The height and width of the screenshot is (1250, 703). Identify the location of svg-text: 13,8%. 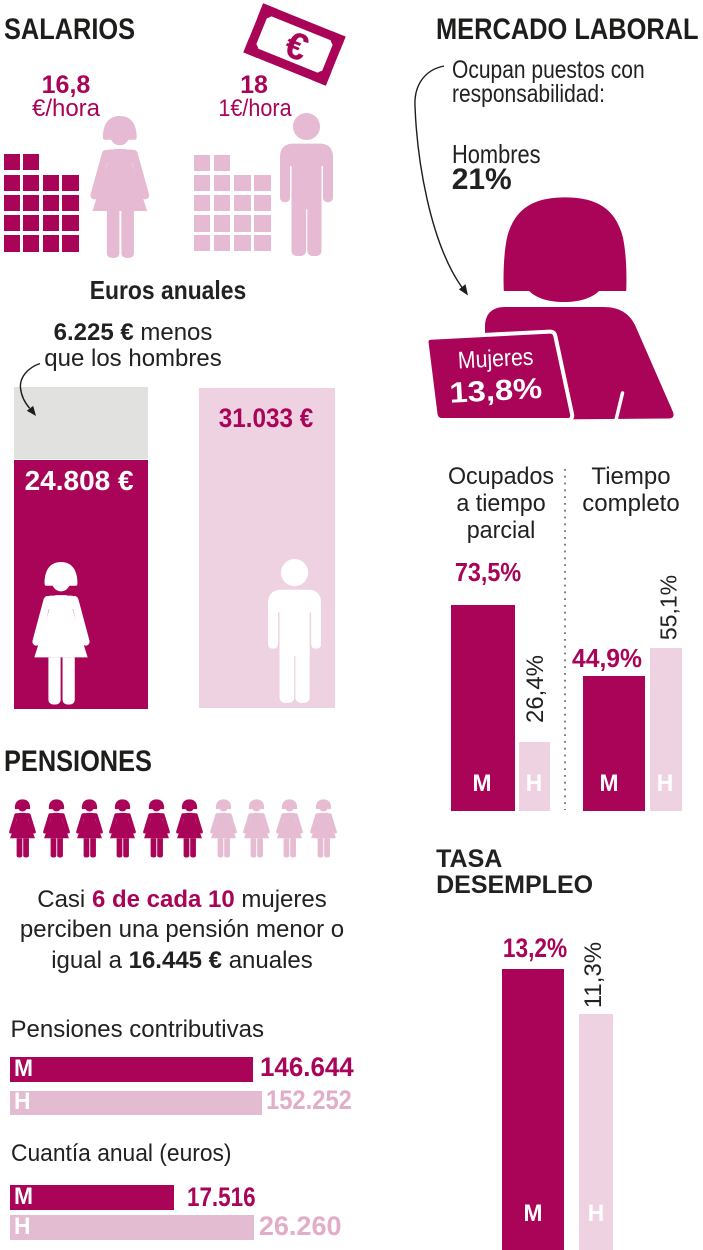
(496, 391).